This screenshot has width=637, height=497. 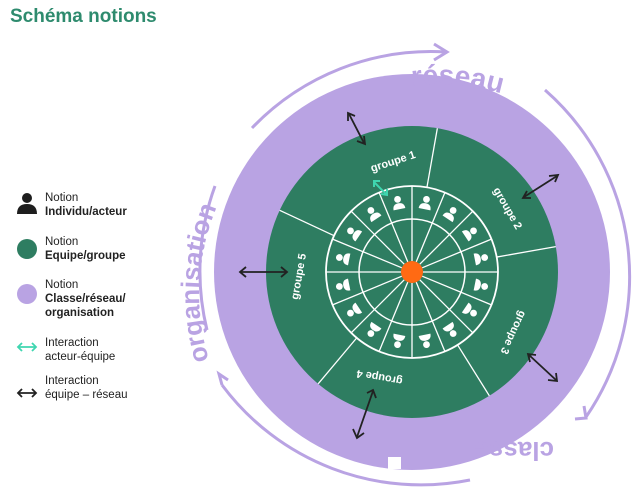 What do you see at coordinates (80, 313) in the screenshot?
I see `legend-line3: organisation` at bounding box center [80, 313].